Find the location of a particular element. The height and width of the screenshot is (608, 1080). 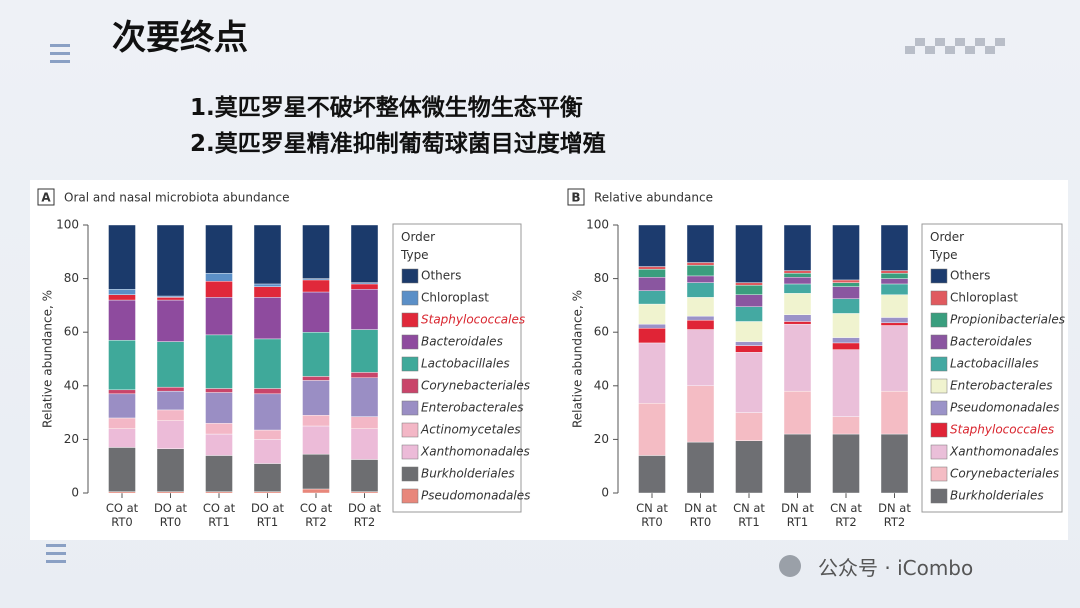

legend-label: Lactobacillales is located at coordinates (994, 364).